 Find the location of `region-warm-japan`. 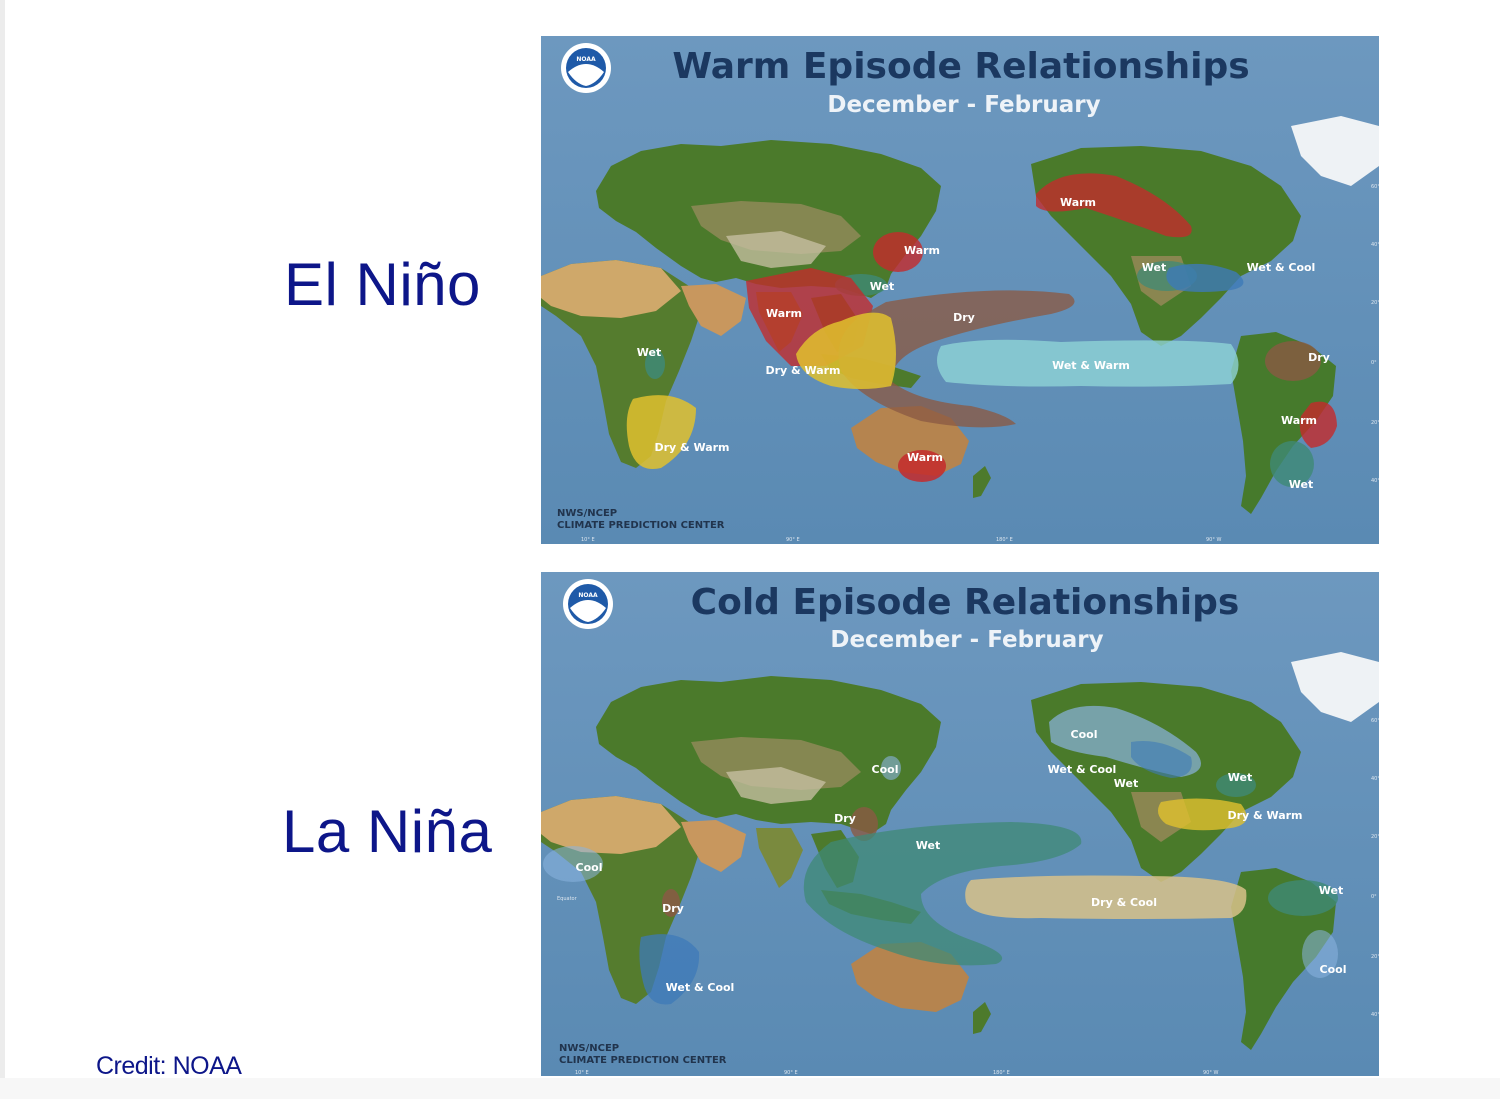

region-warm-japan is located at coordinates (898, 252).